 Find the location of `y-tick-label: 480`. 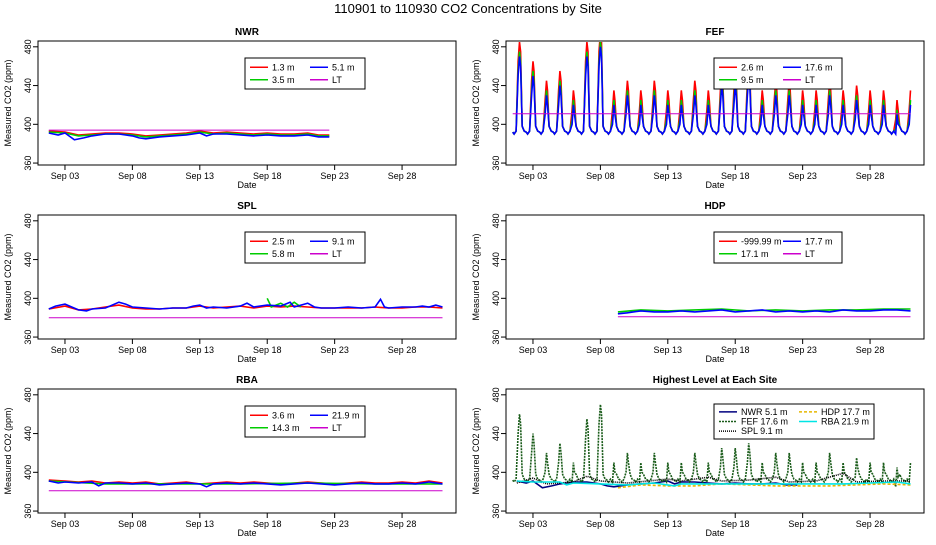

y-tick-label: 480 is located at coordinates (28, 46).